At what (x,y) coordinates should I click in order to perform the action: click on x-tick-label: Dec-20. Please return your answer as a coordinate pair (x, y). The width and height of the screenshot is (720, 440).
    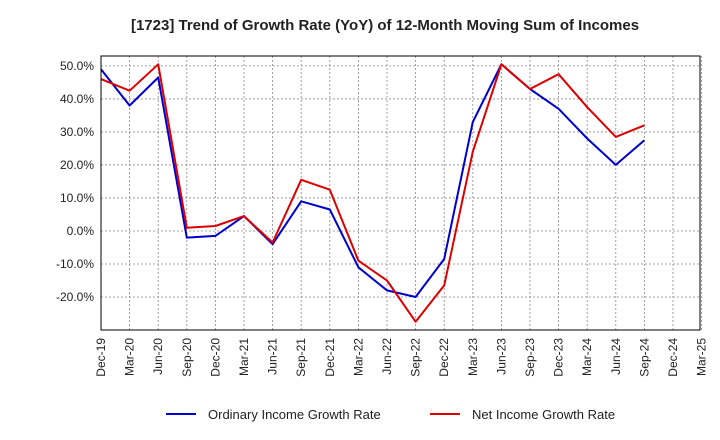
    Looking at the image, I should click on (215, 357).